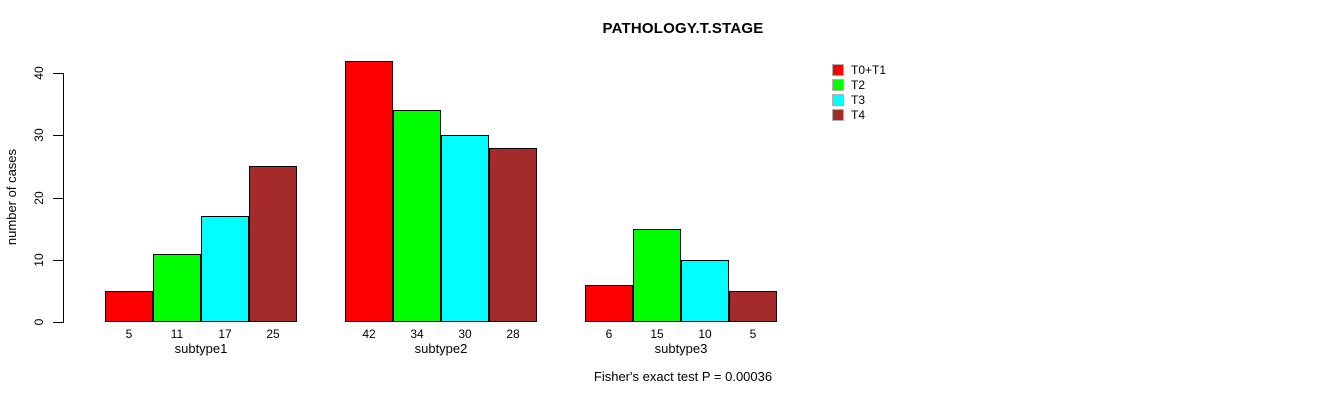 The height and width of the screenshot is (400, 1340). I want to click on bar-value-subtype2-T4: 28, so click(513, 334).